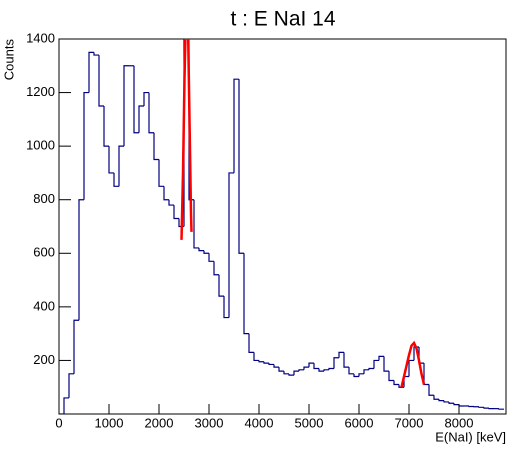 The width and height of the screenshot is (515, 453). Describe the element at coordinates (44, 305) in the screenshot. I see `y-tick-label: 400` at that location.